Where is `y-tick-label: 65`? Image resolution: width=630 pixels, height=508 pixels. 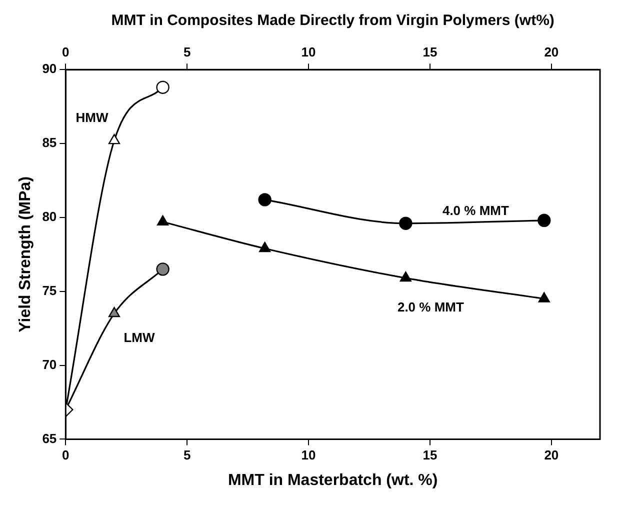
y-tick-label: 65 is located at coordinates (49, 438).